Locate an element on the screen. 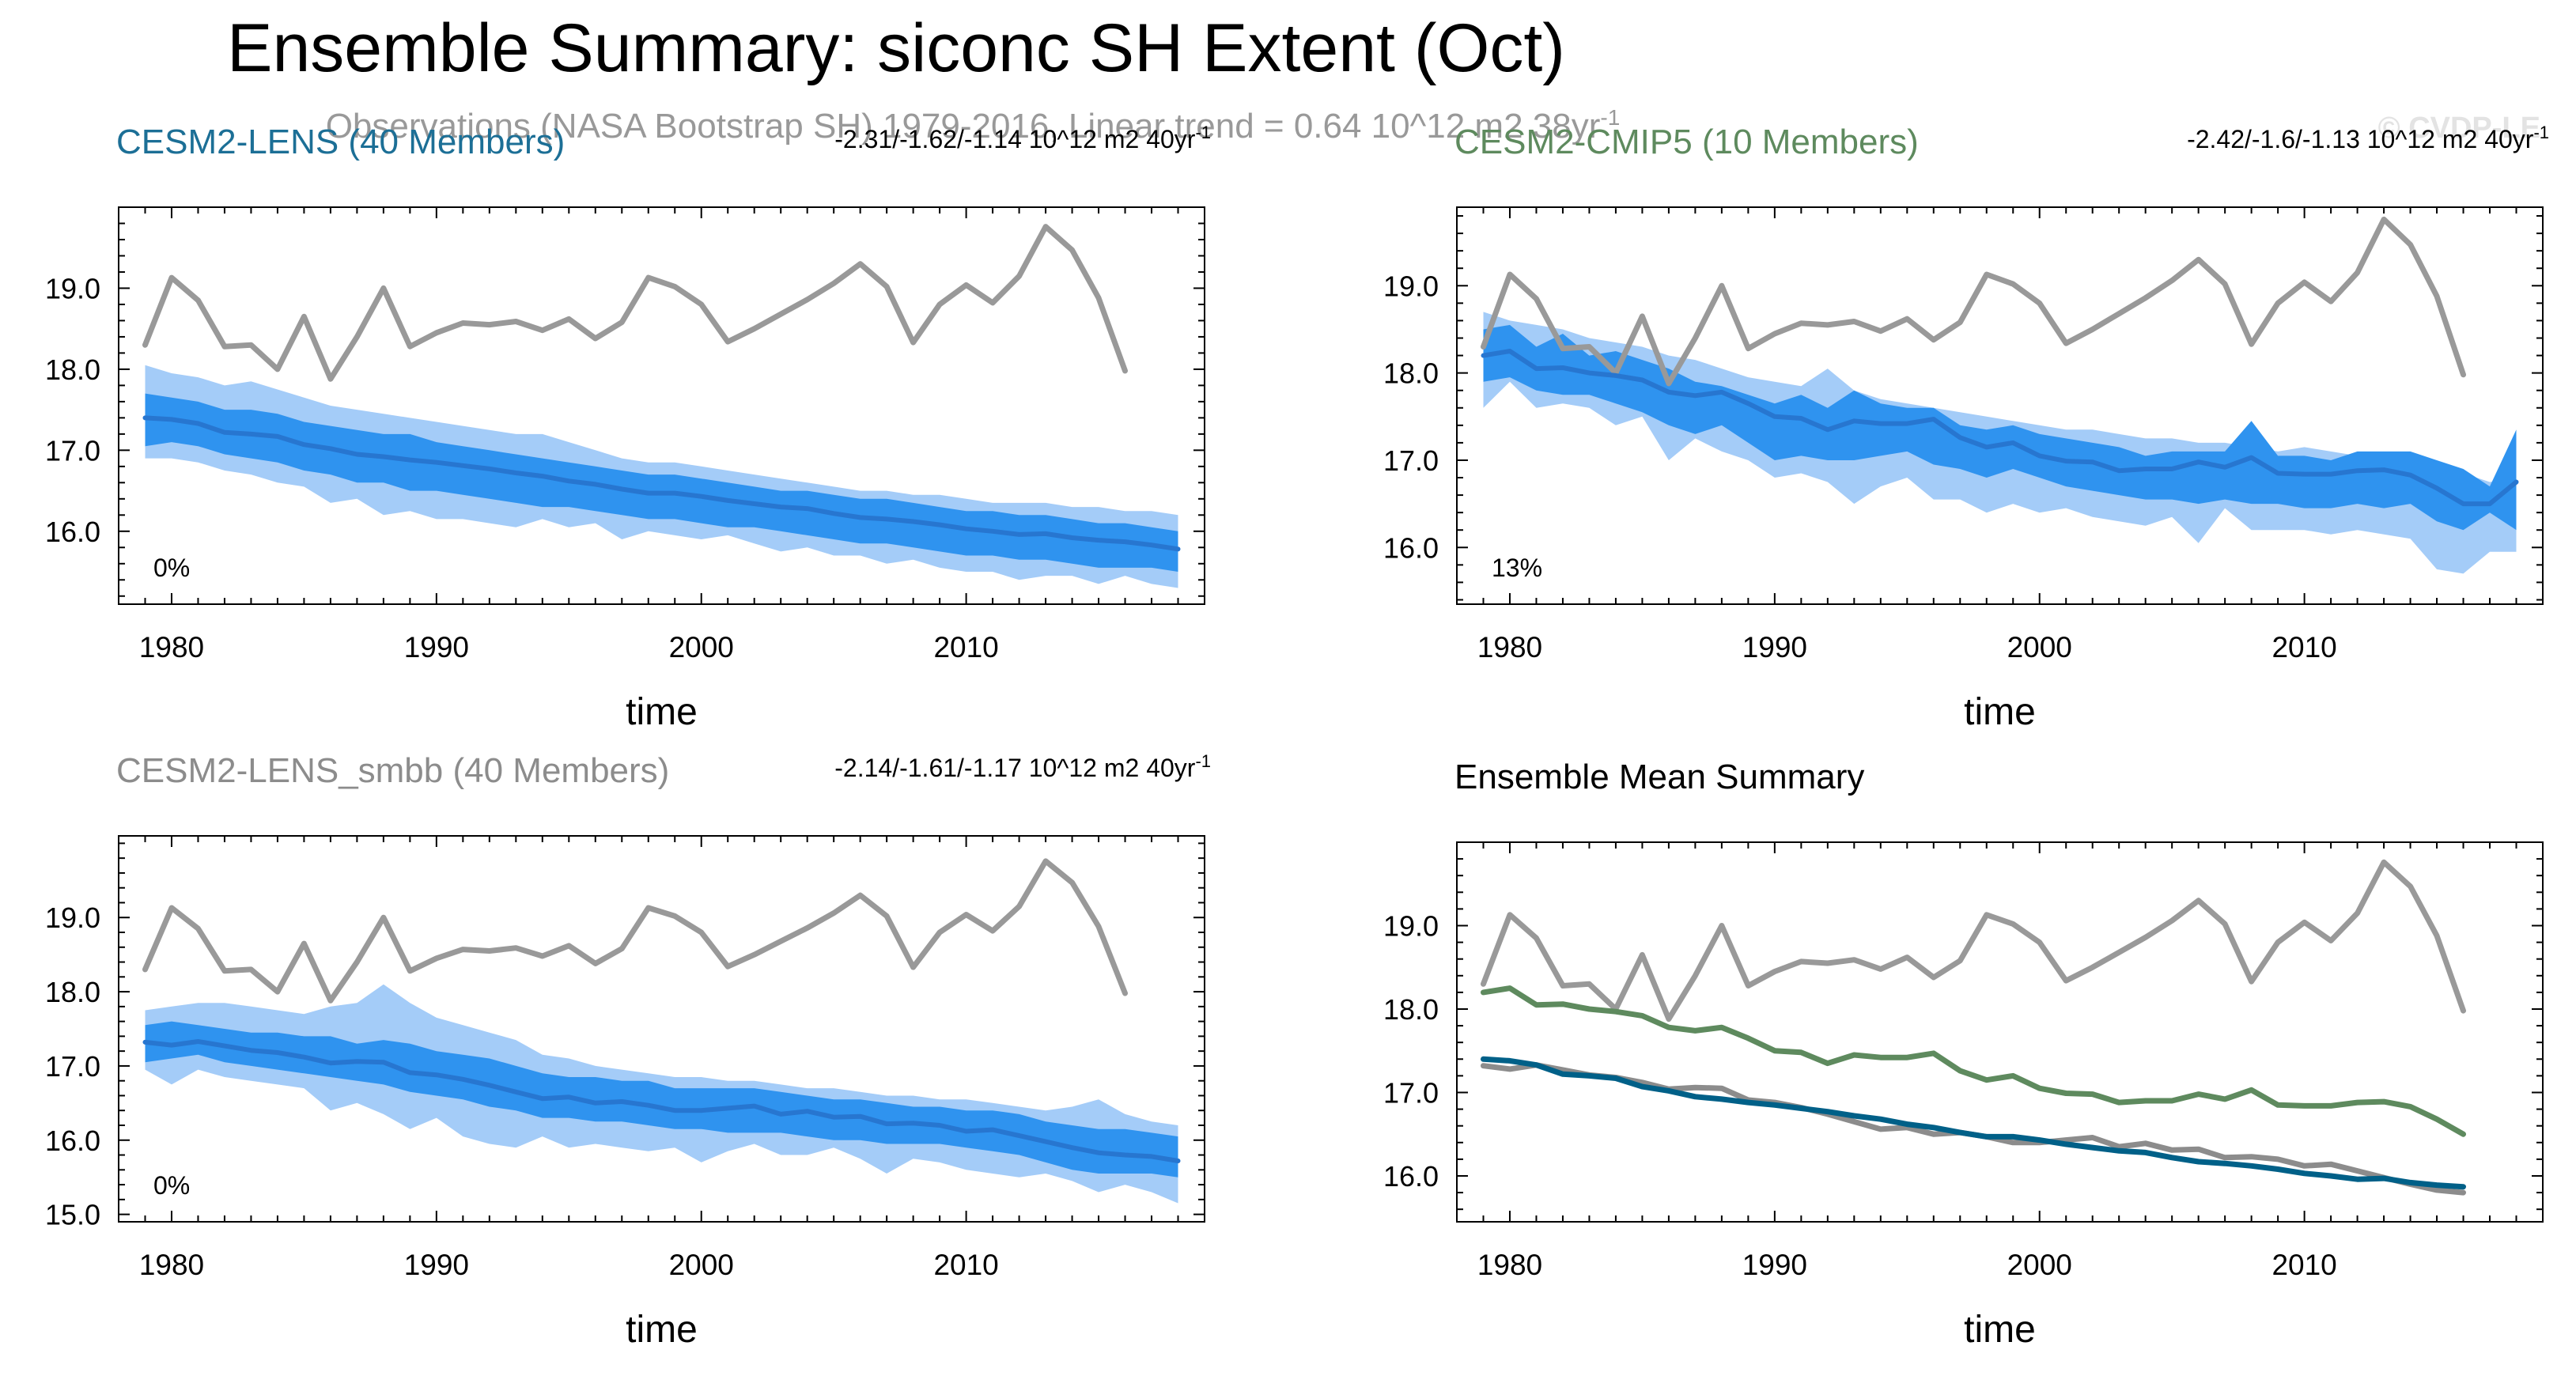  panel-cmip5-x-tick-label: 1990 is located at coordinates (1774, 647).